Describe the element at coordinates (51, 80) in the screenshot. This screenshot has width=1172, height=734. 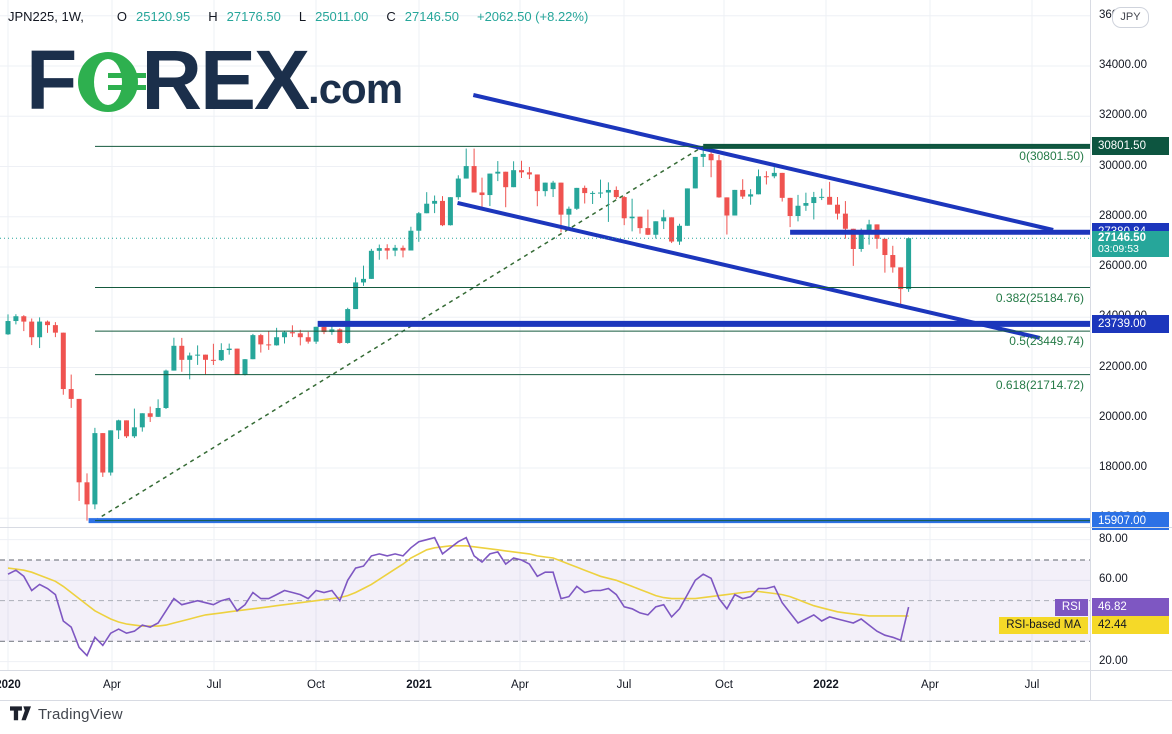
I see `logo-f: F` at that location.